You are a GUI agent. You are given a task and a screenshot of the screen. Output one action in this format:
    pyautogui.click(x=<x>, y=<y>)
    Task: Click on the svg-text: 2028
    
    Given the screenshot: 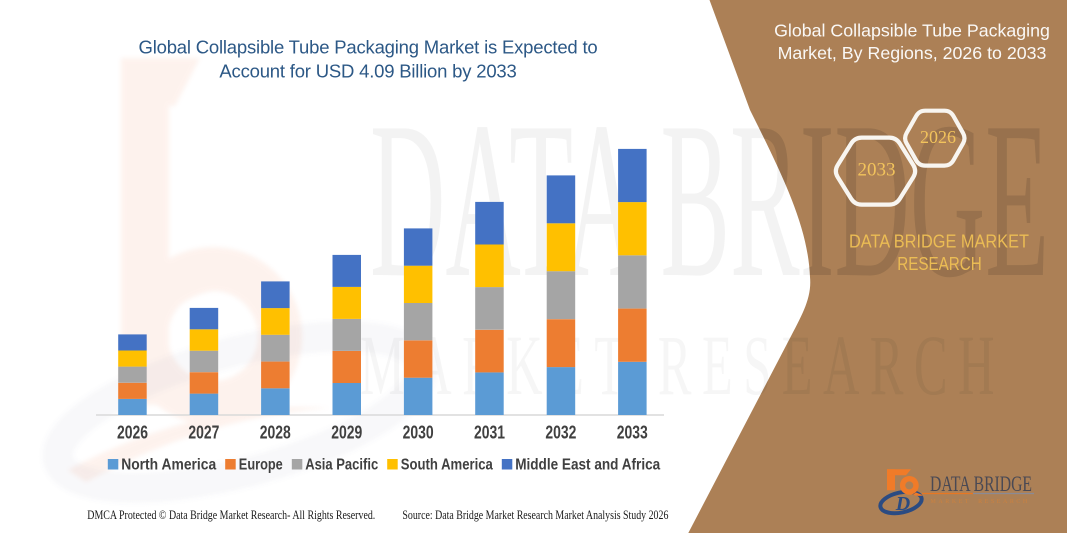 What is the action you would take?
    pyautogui.click(x=275, y=433)
    